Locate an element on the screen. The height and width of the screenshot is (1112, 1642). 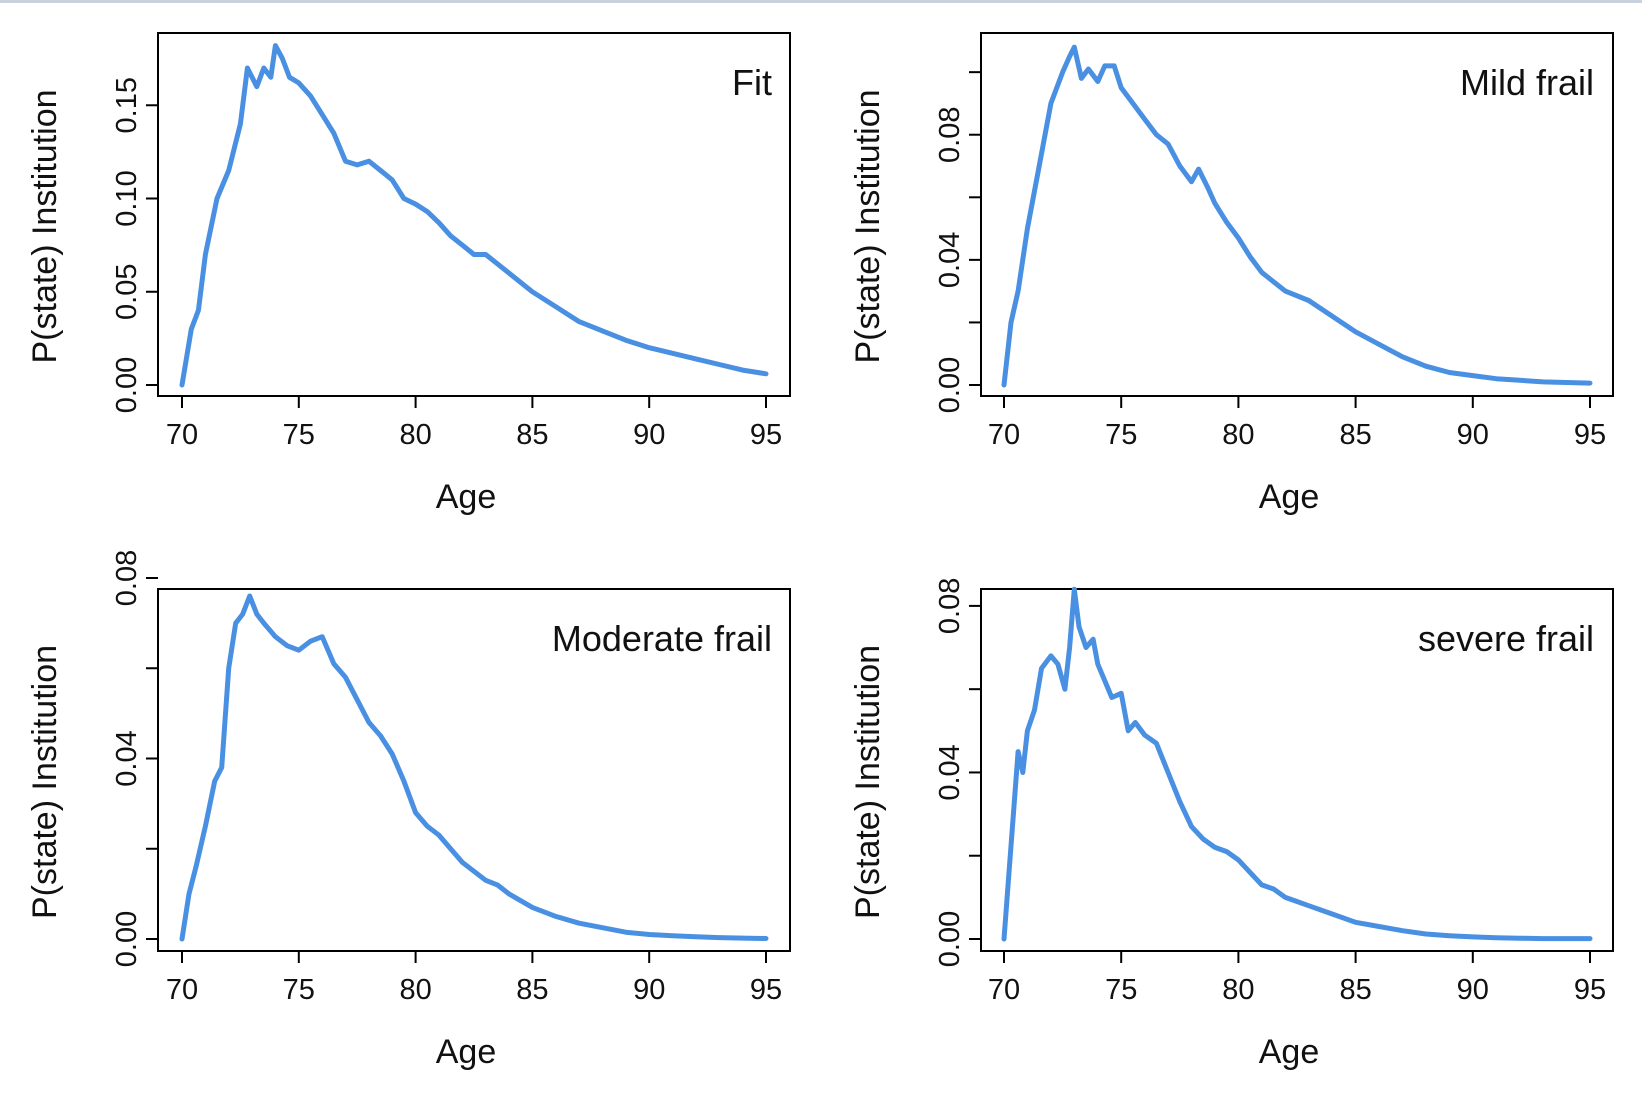
panel-label: Mild frail is located at coordinates (1527, 82).